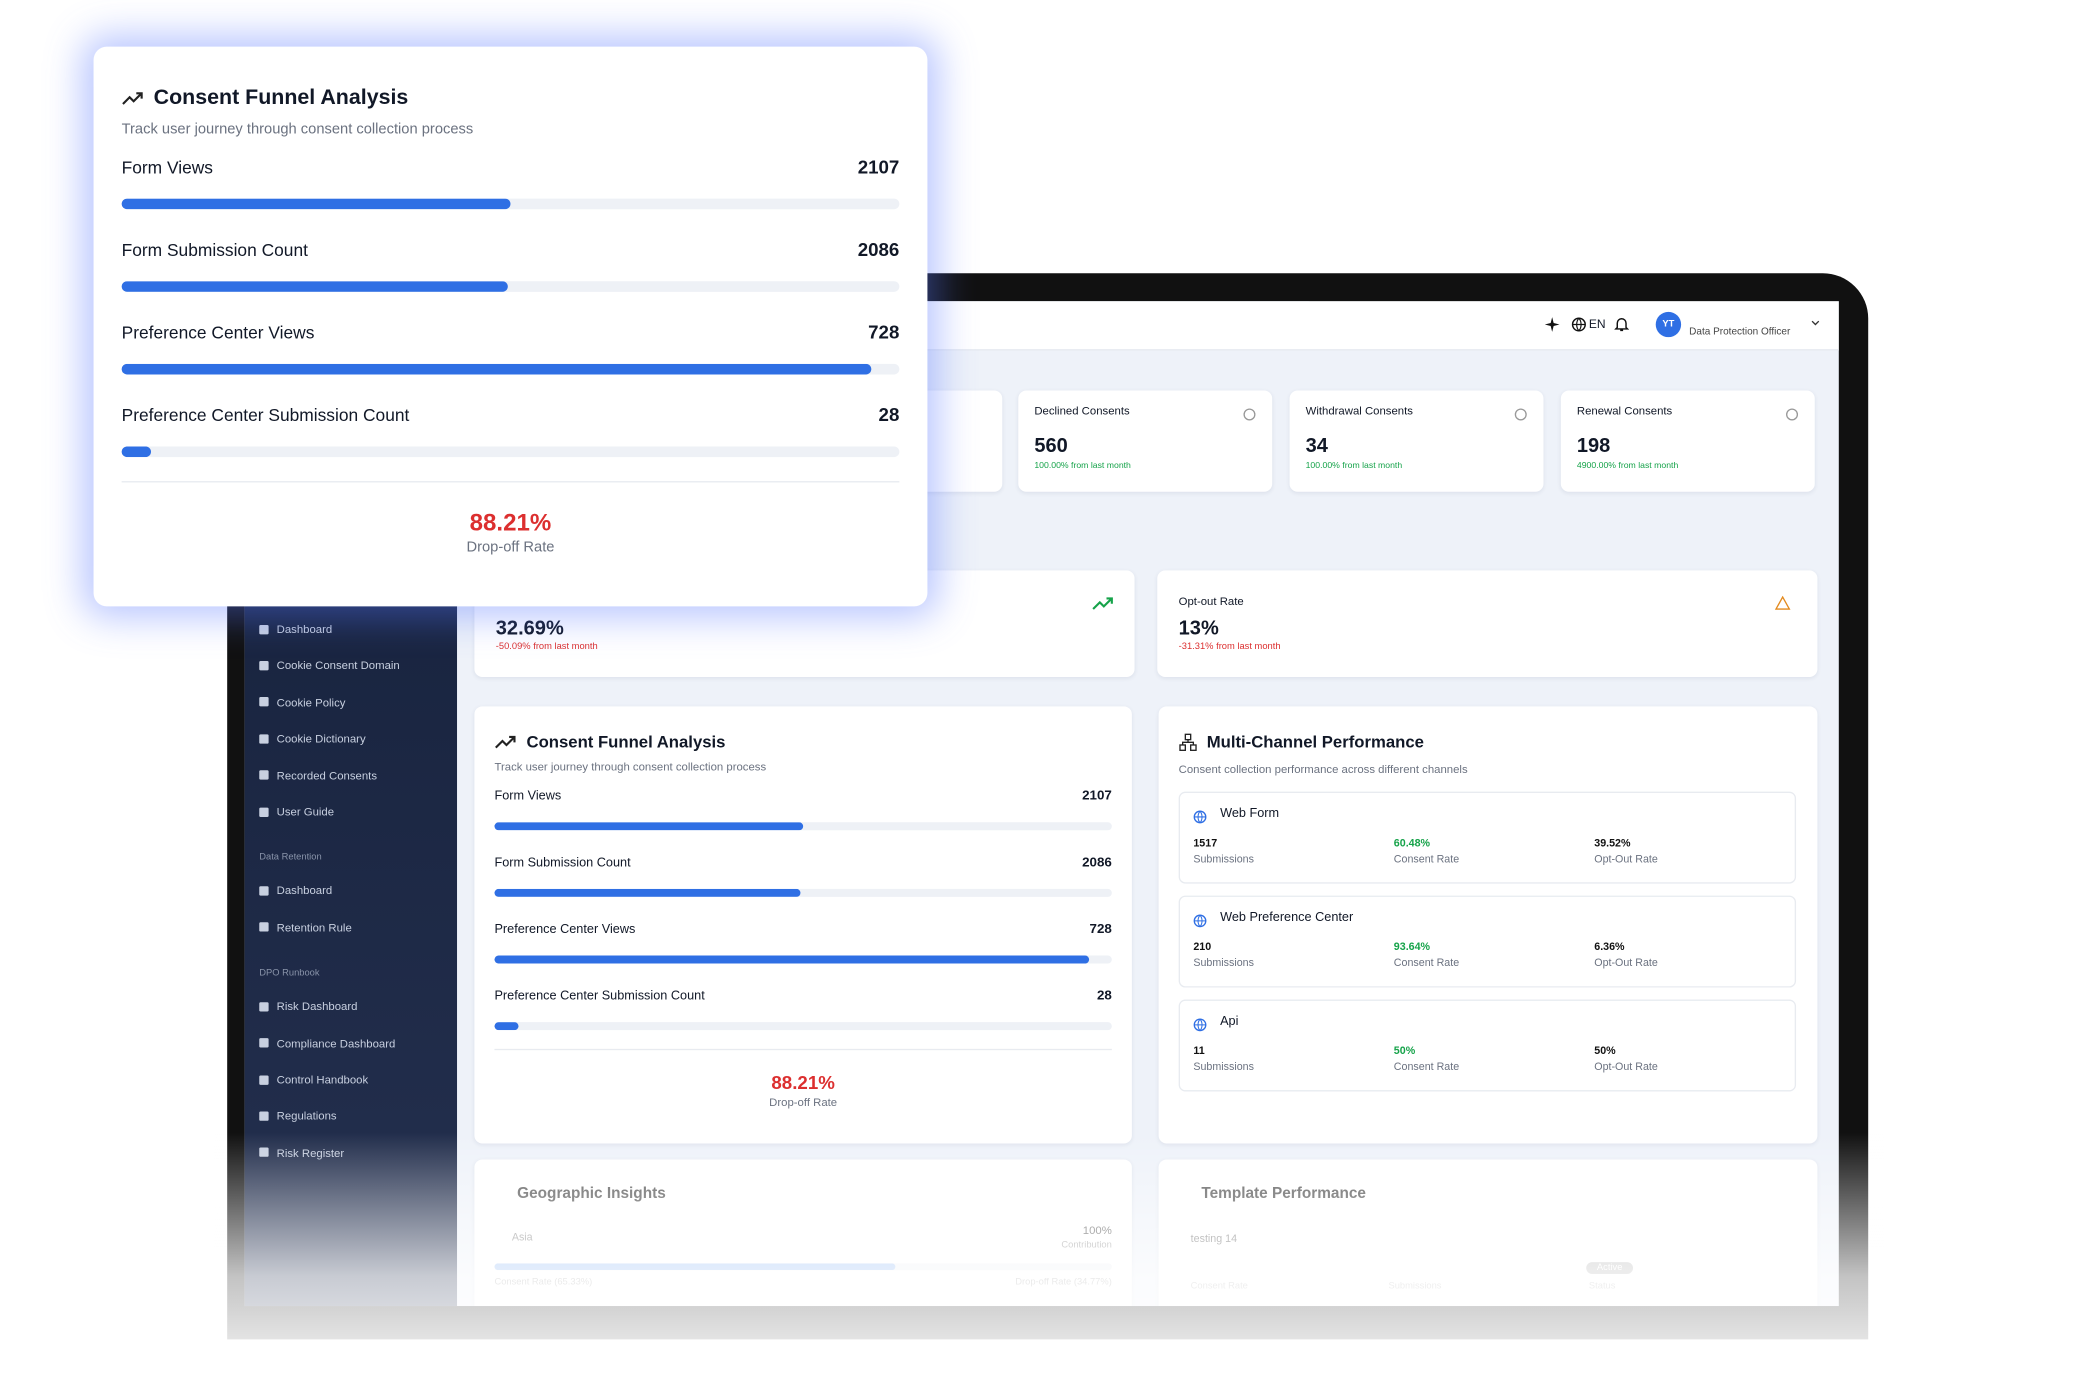 This screenshot has width=2074, height=1394. What do you see at coordinates (1316, 446) in the screenshot?
I see `stat-value: 34` at bounding box center [1316, 446].